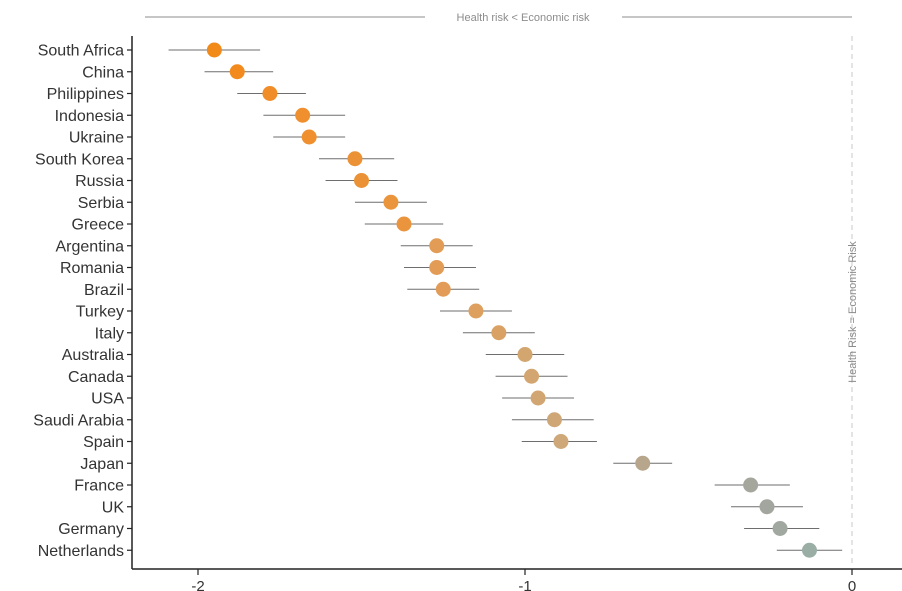 The height and width of the screenshot is (591, 902). What do you see at coordinates (109, 333) in the screenshot?
I see `country-label: Italy` at bounding box center [109, 333].